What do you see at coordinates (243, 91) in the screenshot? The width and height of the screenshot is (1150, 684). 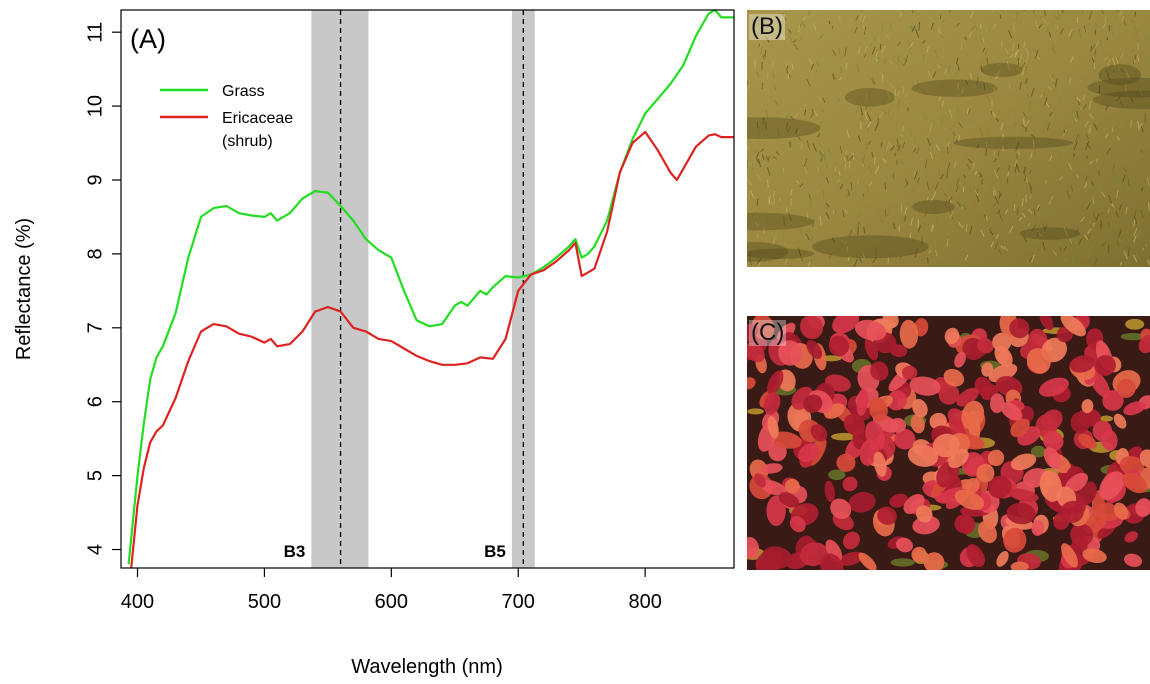 I see `legend-label-grass: Grass` at bounding box center [243, 91].